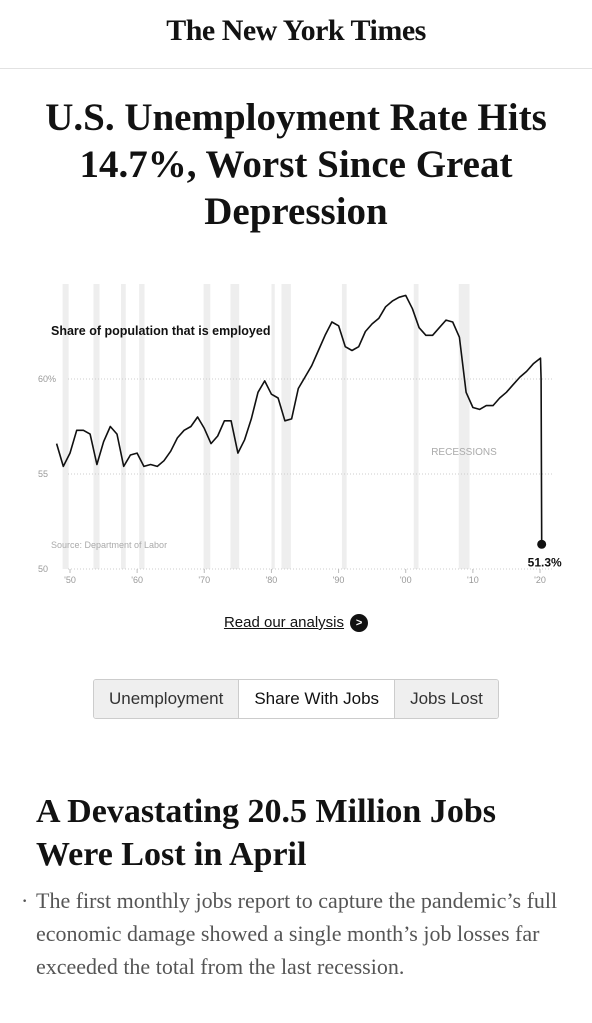 This screenshot has height=1023, width=592. Describe the element at coordinates (406, 580) in the screenshot. I see `x-tick-label: '00` at that location.